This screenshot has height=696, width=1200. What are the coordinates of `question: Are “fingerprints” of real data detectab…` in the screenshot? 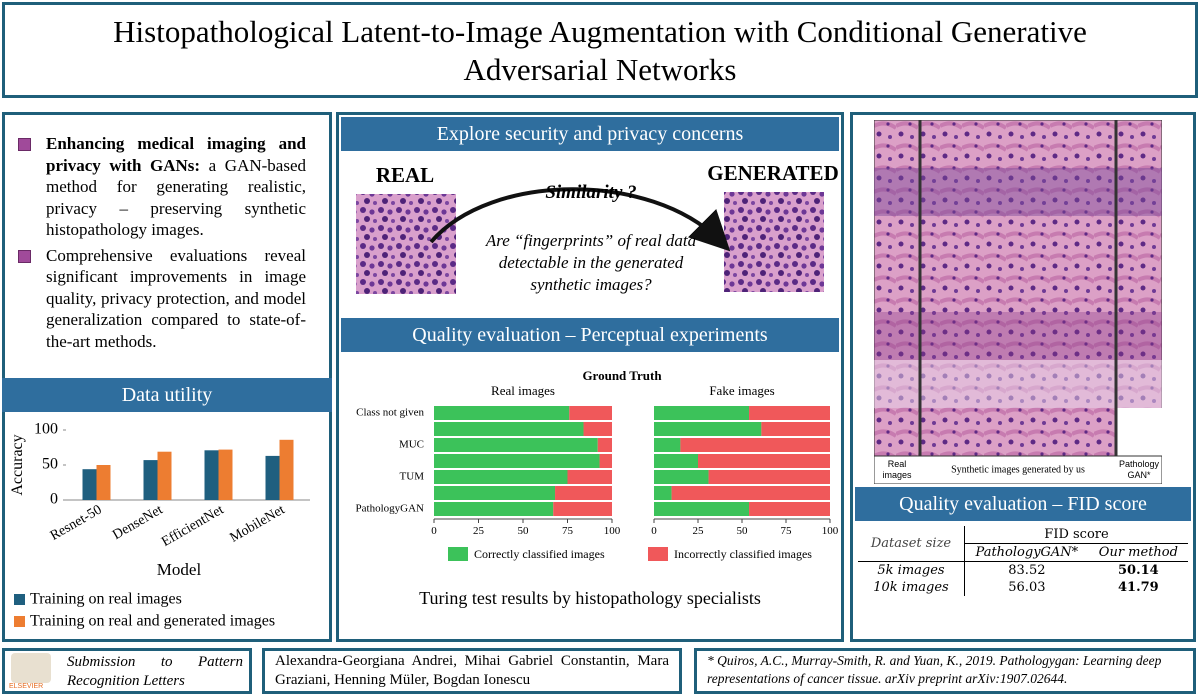 It's located at (591, 262).